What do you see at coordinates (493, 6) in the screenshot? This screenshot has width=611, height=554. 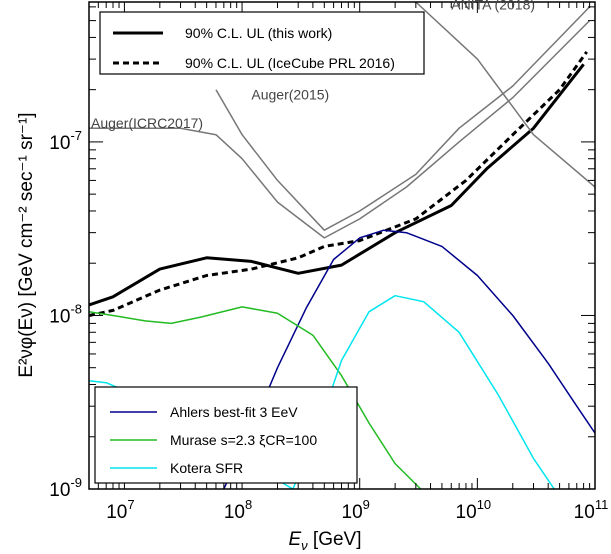 I see `annotation-anita-2018: ANITA (2018)` at bounding box center [493, 6].